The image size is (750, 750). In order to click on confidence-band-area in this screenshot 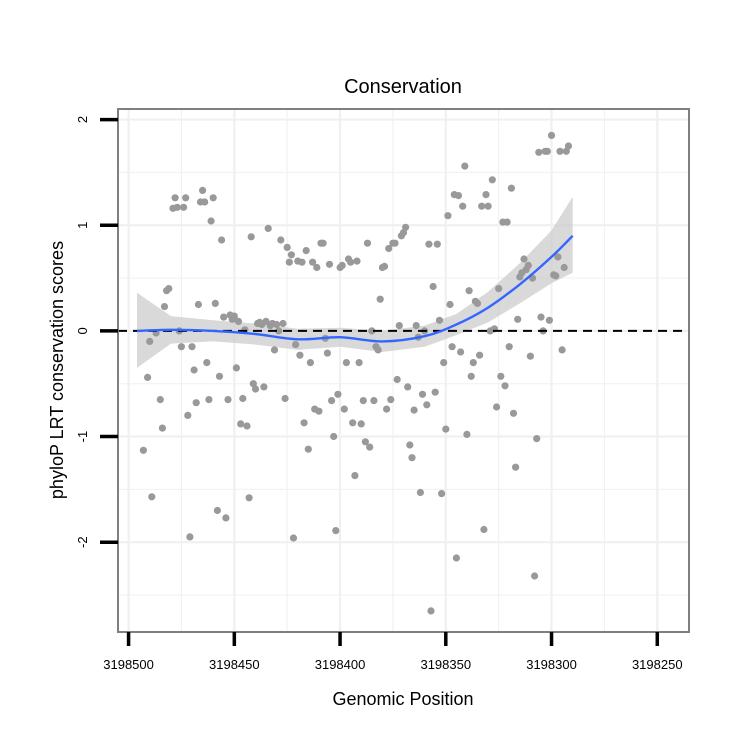, I will do `click(355, 282)`.